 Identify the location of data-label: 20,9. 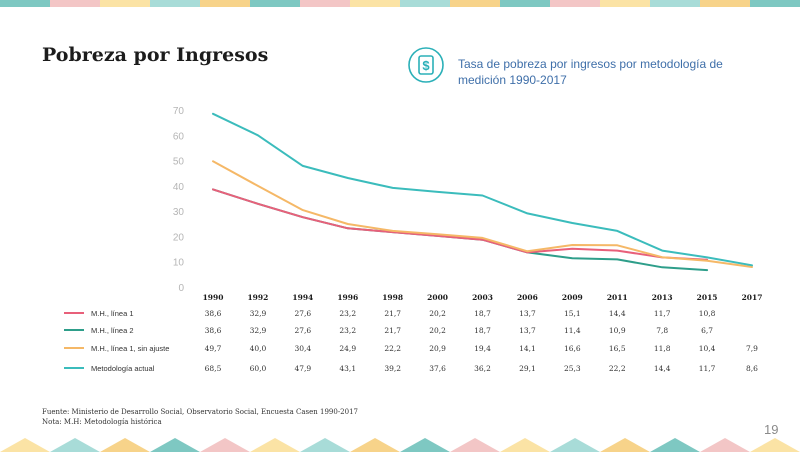
(437, 348).